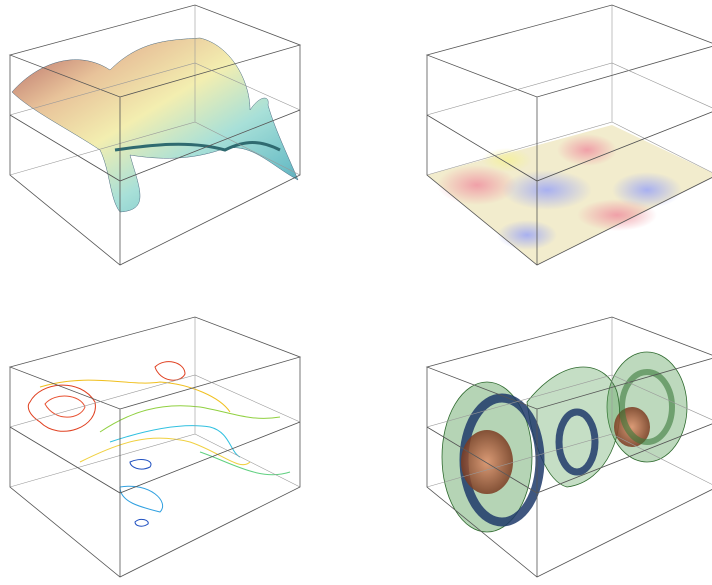 This screenshot has height=585, width=712. Describe the element at coordinates (159, 444) in the screenshot. I see `contours` at that location.